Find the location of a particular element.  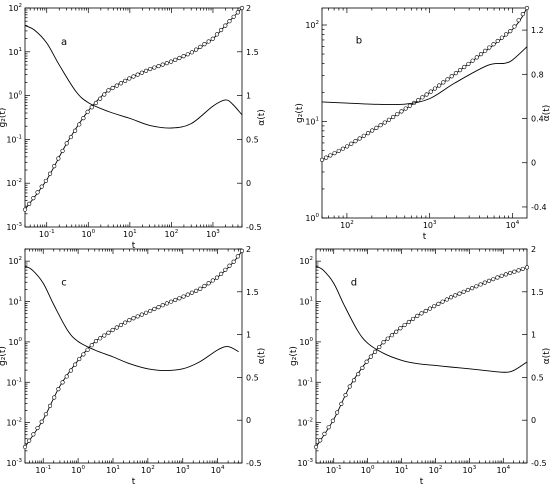

y-right-tick-label: 1.5 is located at coordinates (537, 292).